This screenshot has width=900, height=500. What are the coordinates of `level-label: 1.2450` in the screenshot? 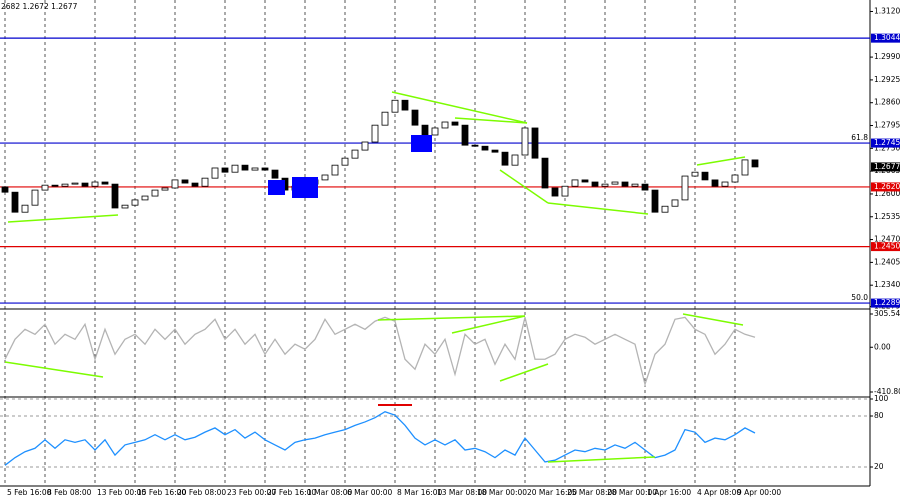 It's located at (887, 246).